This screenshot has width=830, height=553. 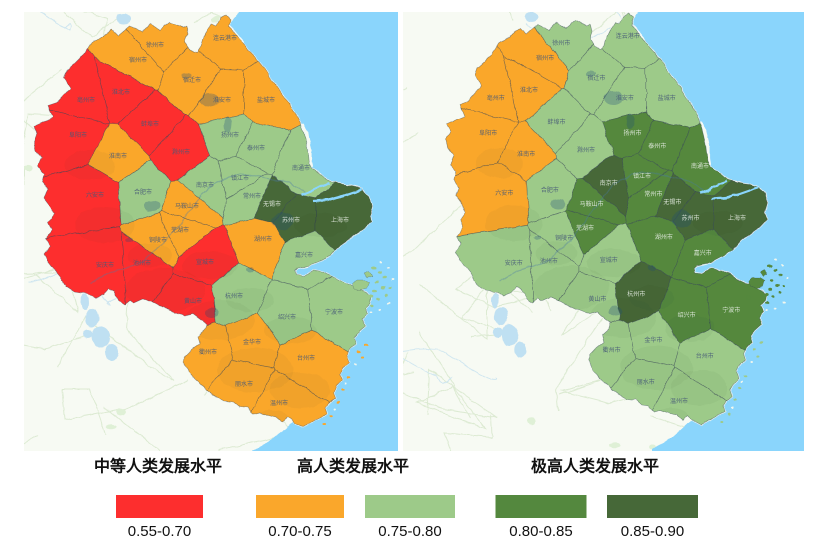 What do you see at coordinates (540, 531) in the screenshot?
I see `svg-text: 0.80-0.85` at bounding box center [540, 531].